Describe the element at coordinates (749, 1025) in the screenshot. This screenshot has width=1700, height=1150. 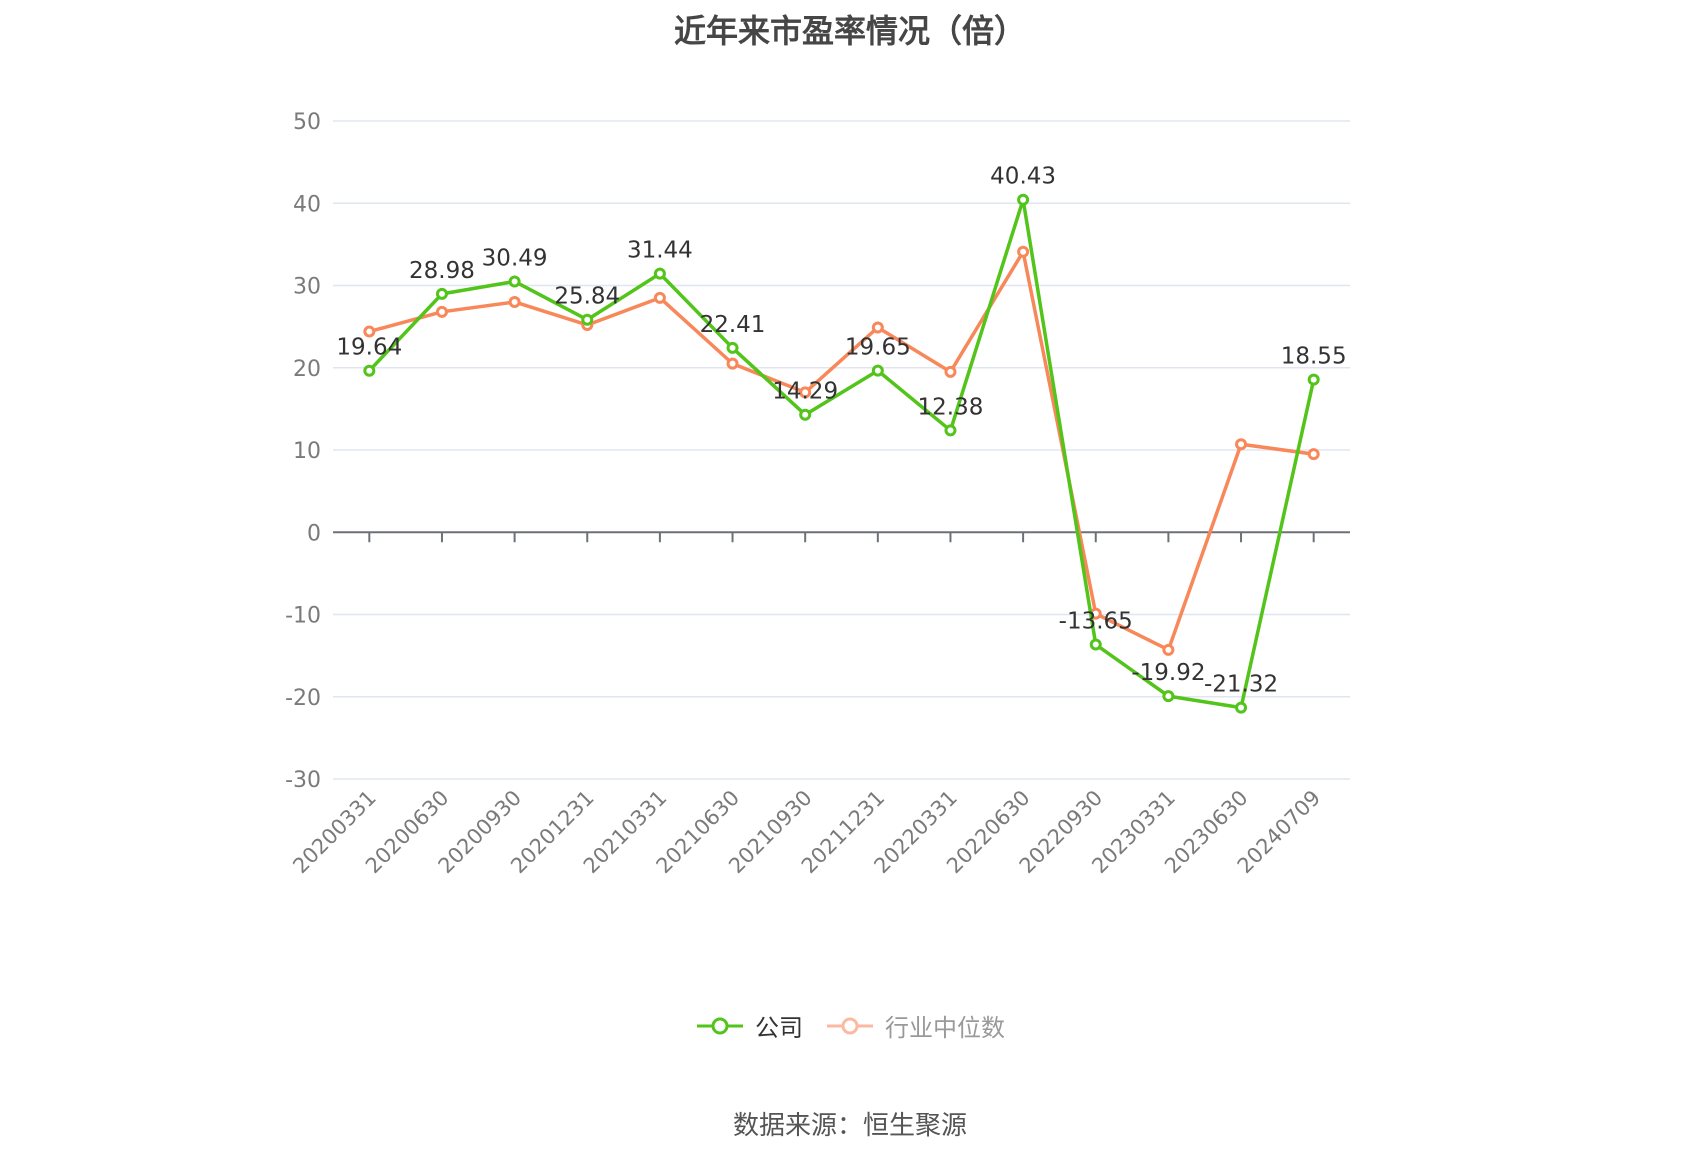
I see `legend-item-company: 公司` at that location.